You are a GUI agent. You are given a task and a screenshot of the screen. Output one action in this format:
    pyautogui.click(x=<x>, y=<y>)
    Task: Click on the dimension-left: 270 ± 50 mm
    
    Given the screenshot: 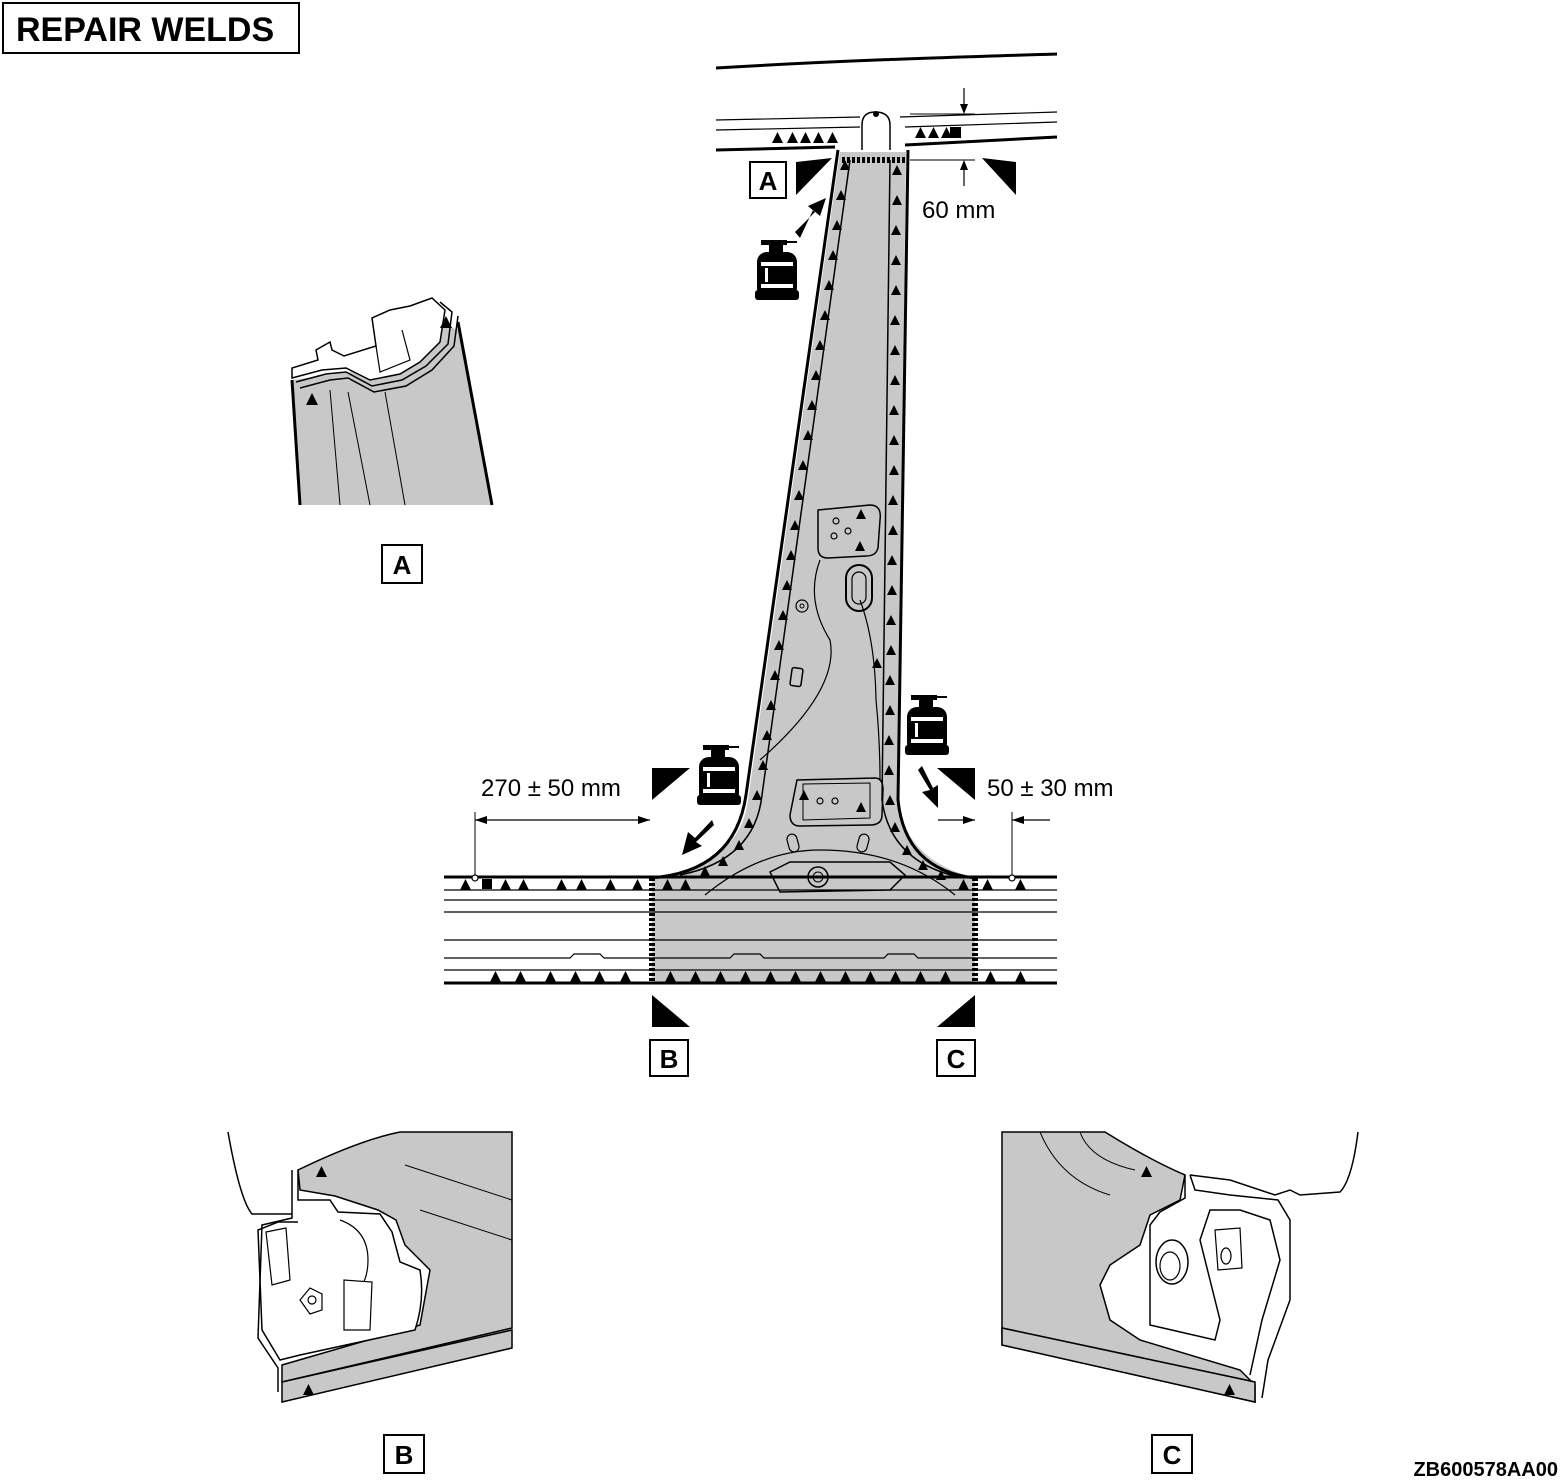 What is the action you would take?
    pyautogui.click(x=562, y=825)
    